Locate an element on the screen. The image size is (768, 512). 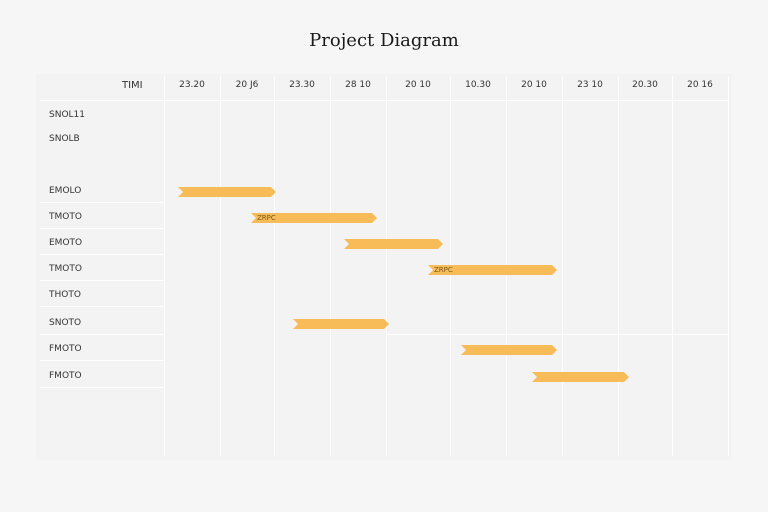
row-label: EMOLO is located at coordinates (65, 191).